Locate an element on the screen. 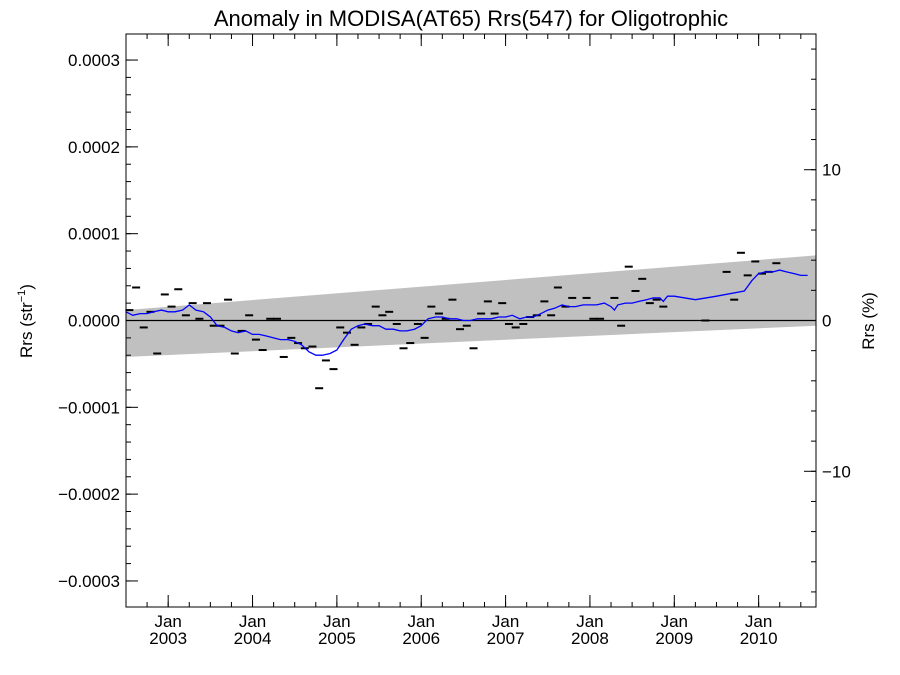 The width and height of the screenshot is (900, 675). y-tick-label-left: −0.0001 is located at coordinates (89, 407).